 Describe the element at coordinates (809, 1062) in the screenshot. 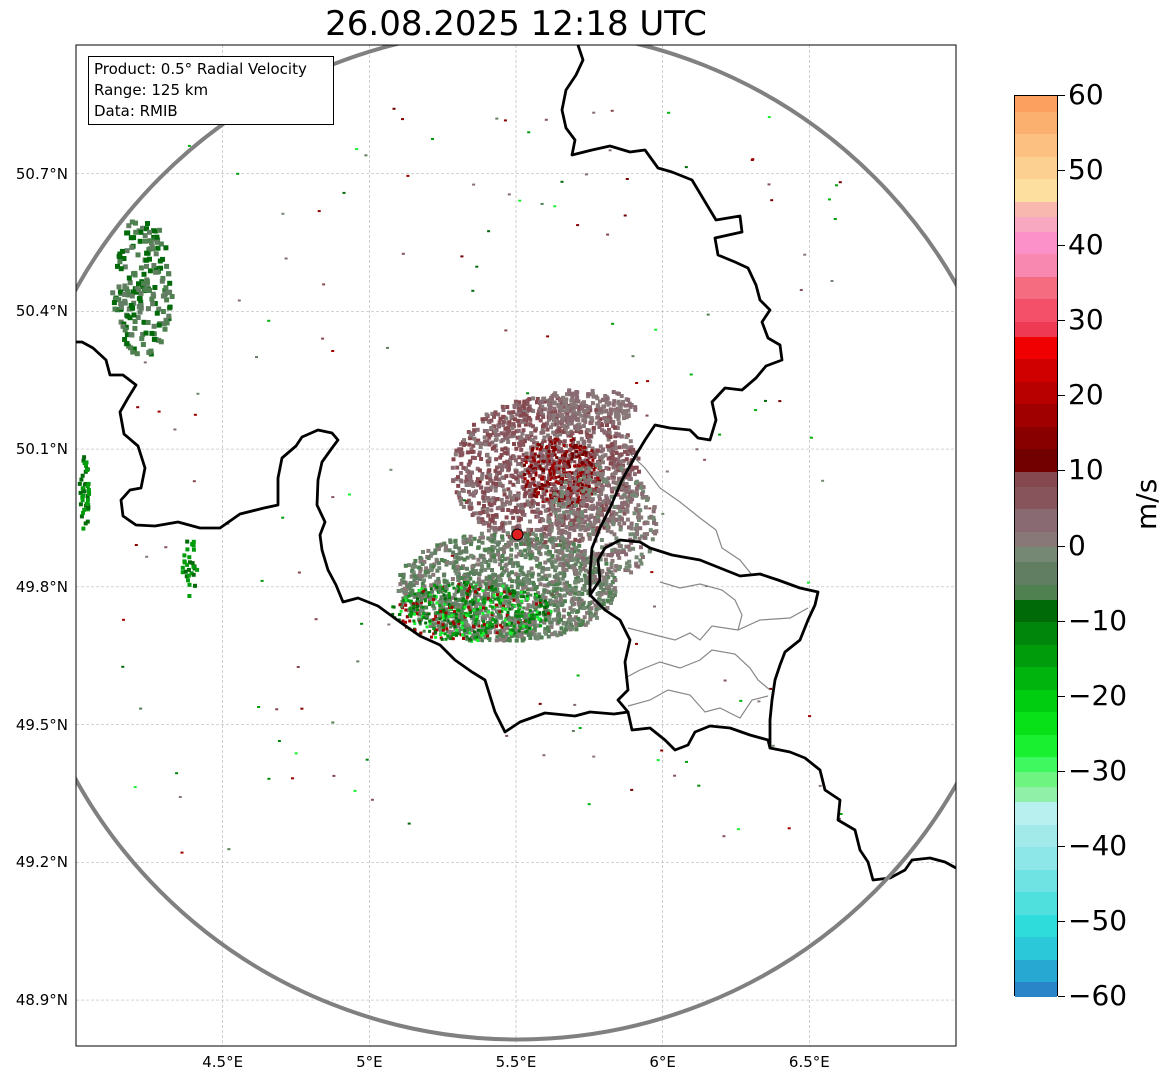

I see `longitude-tick-label: 6.5°E` at that location.